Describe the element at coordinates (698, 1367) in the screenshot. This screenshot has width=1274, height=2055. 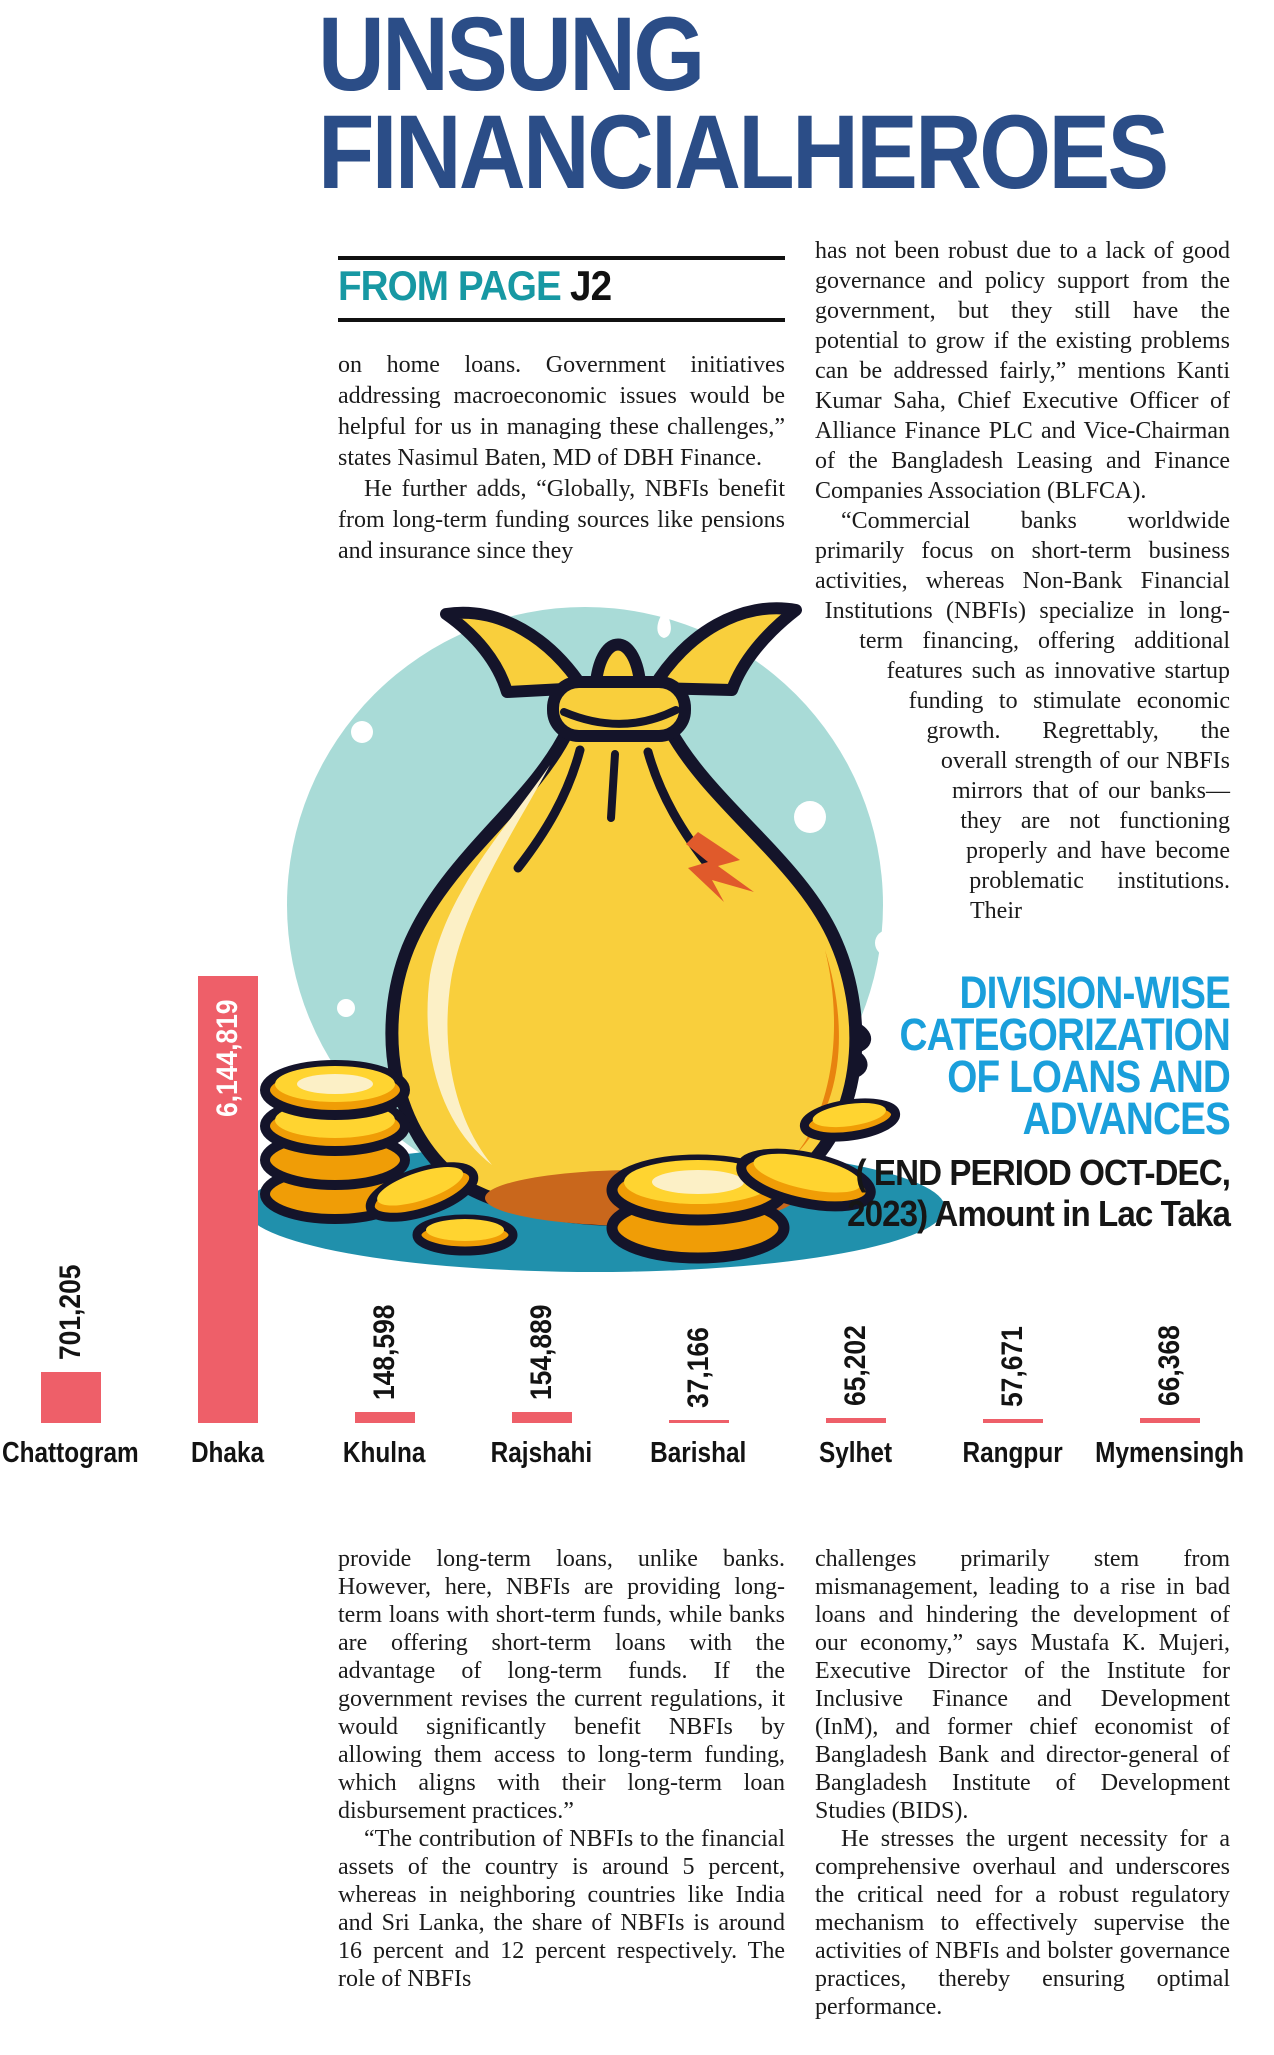
I see `bar-value-label: 37,166` at that location.